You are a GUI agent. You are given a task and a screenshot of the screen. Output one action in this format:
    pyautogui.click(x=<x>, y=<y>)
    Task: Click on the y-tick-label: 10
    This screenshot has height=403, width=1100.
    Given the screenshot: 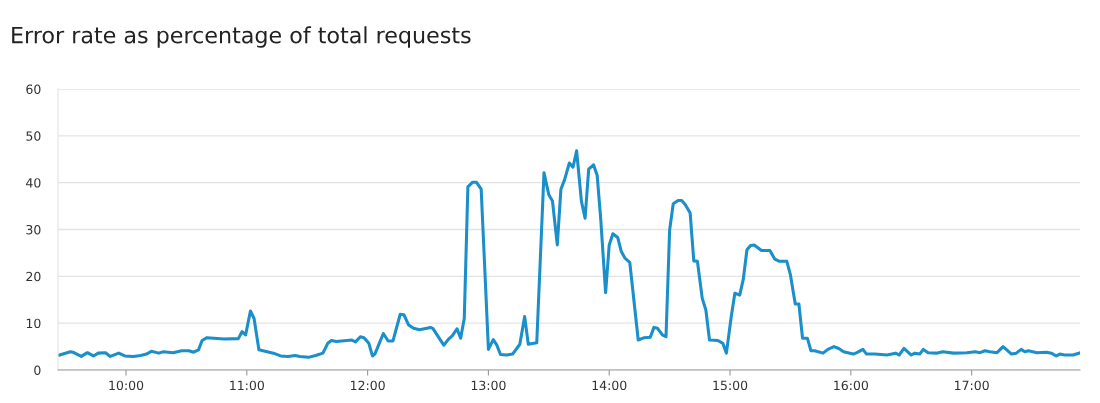 What is the action you would take?
    pyautogui.click(x=33, y=323)
    